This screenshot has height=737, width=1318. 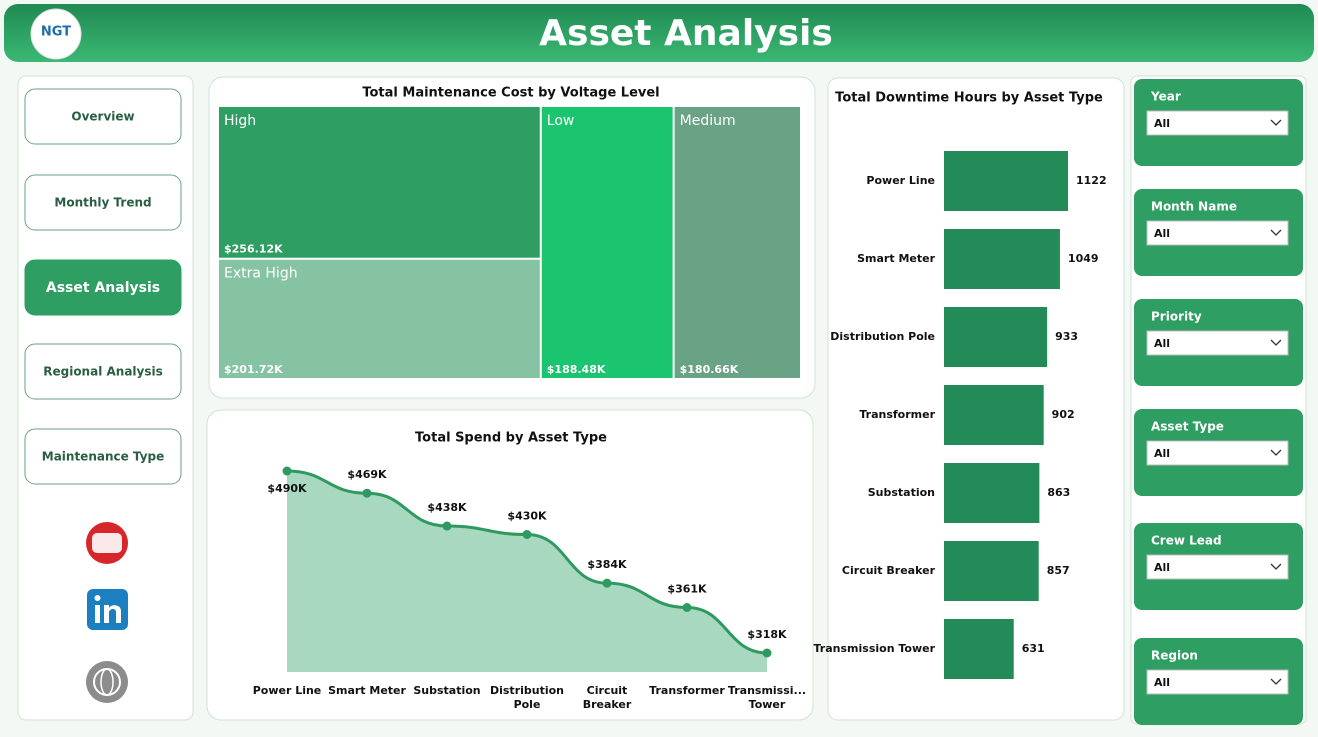 I want to click on nav-label: Overview, so click(x=102, y=117).